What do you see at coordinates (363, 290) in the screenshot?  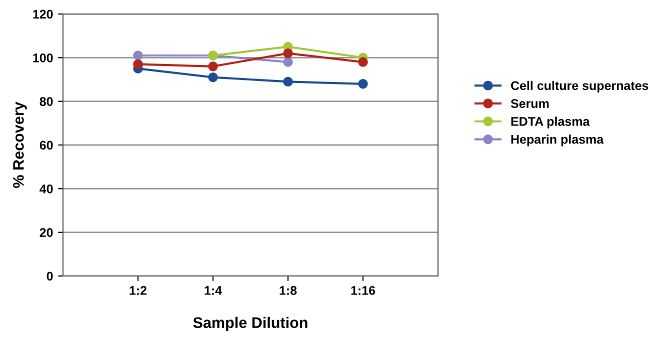 I see `x-tick-label: 1:16` at bounding box center [363, 290].